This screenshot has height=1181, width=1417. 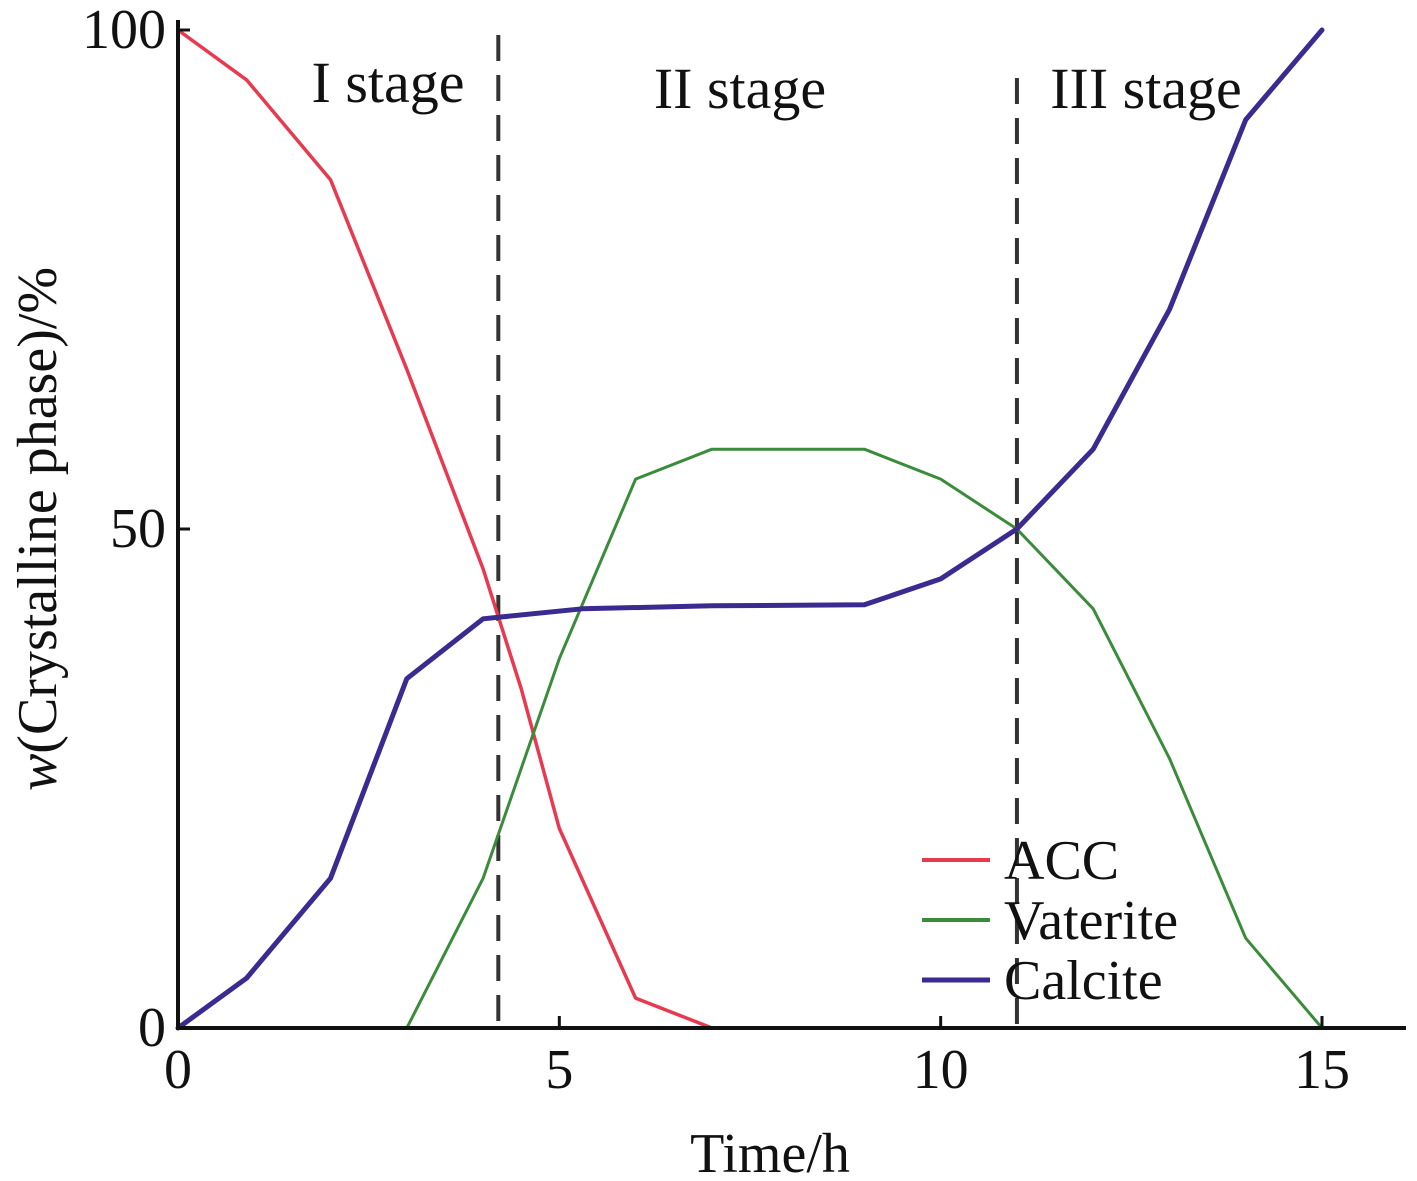 I want to click on y-tick-label: 100, so click(x=124, y=30).